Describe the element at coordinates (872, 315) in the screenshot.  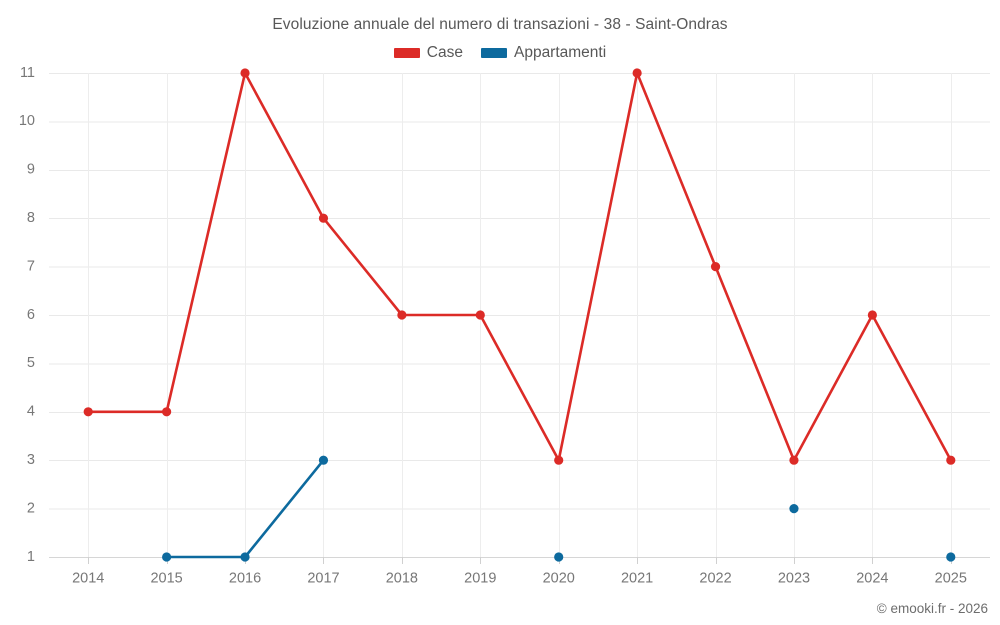
I see `data-point-case-2024` at that location.